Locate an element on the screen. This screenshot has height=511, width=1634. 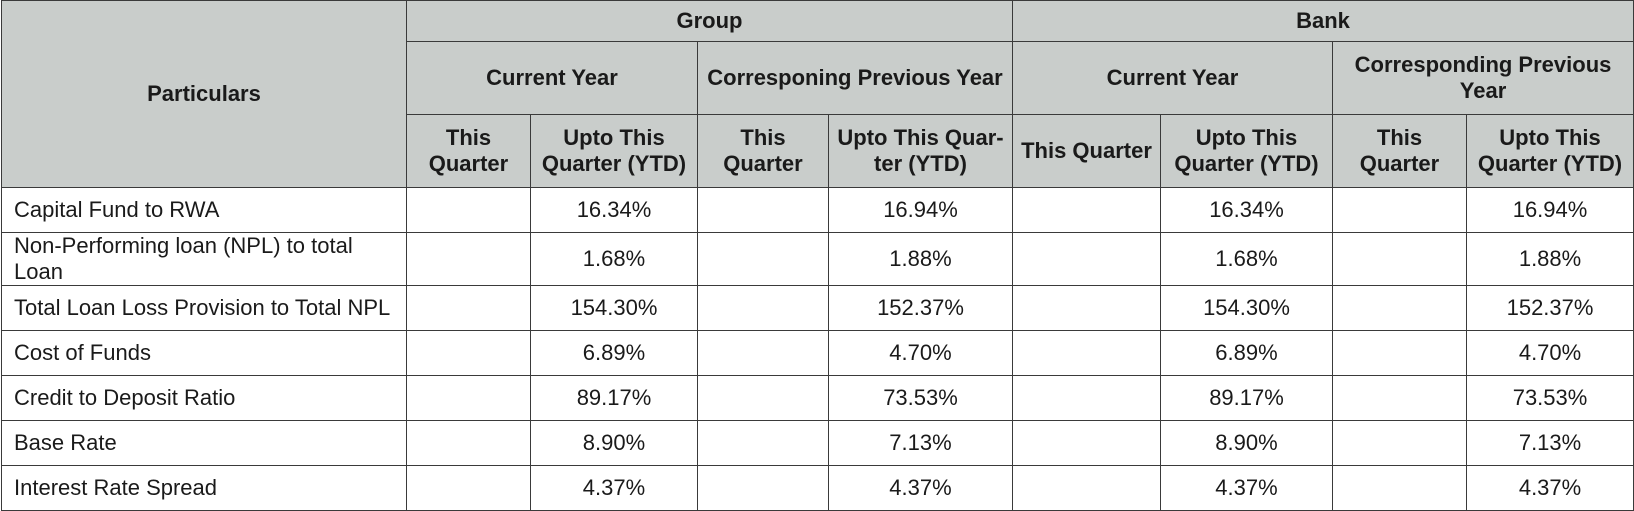
particulars-header: Particulars is located at coordinates (204, 94).